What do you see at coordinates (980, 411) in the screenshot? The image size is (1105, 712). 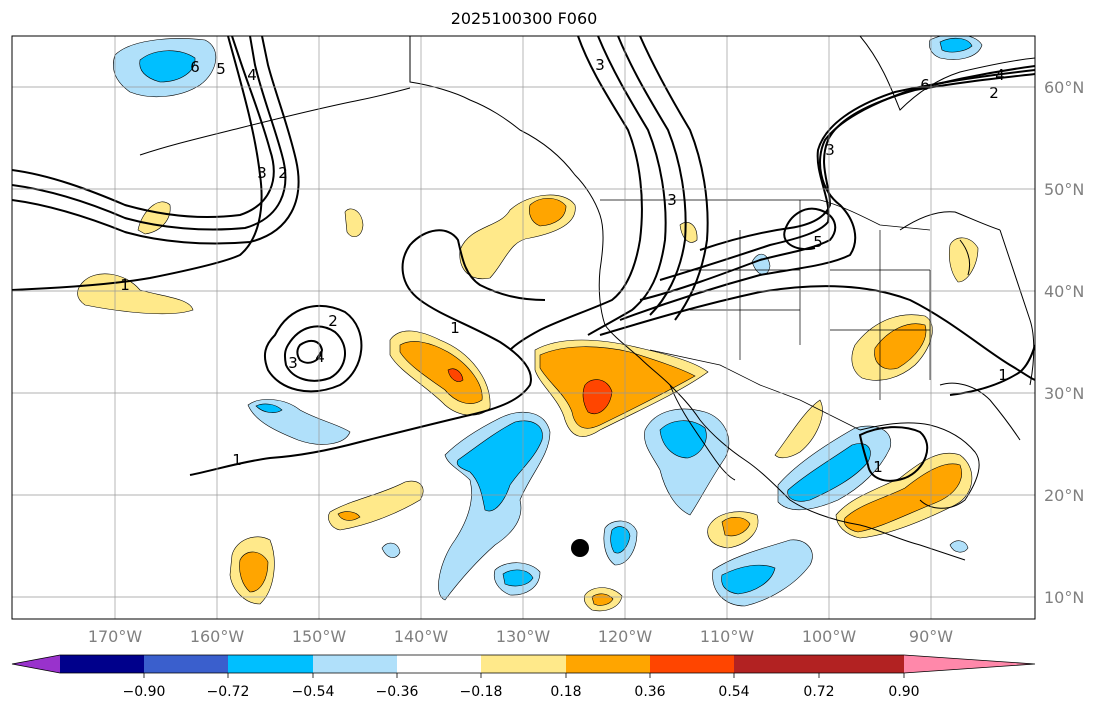 I see `florida-coast` at bounding box center [980, 411].